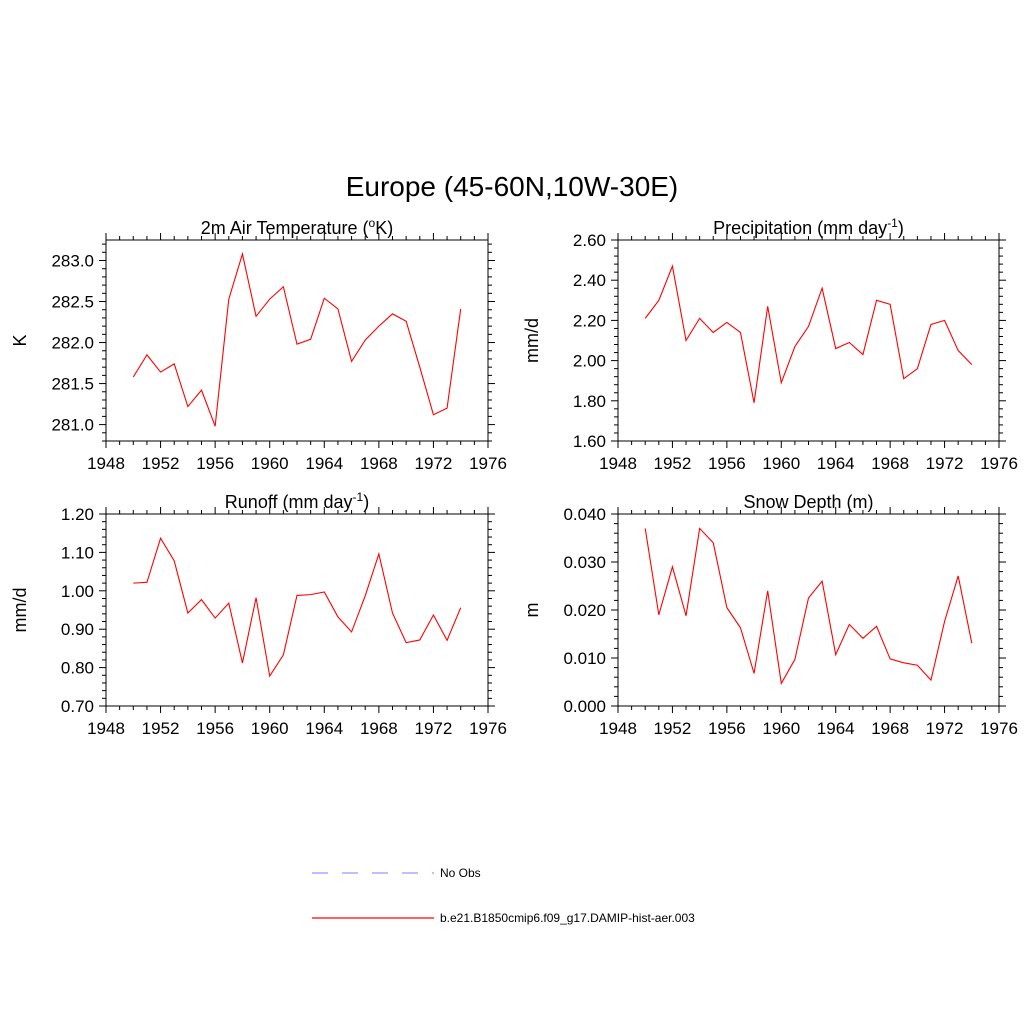 The image size is (1024, 1029). Describe the element at coordinates (324, 728) in the screenshot. I see `runoff-xtick-label: 1964` at that location.